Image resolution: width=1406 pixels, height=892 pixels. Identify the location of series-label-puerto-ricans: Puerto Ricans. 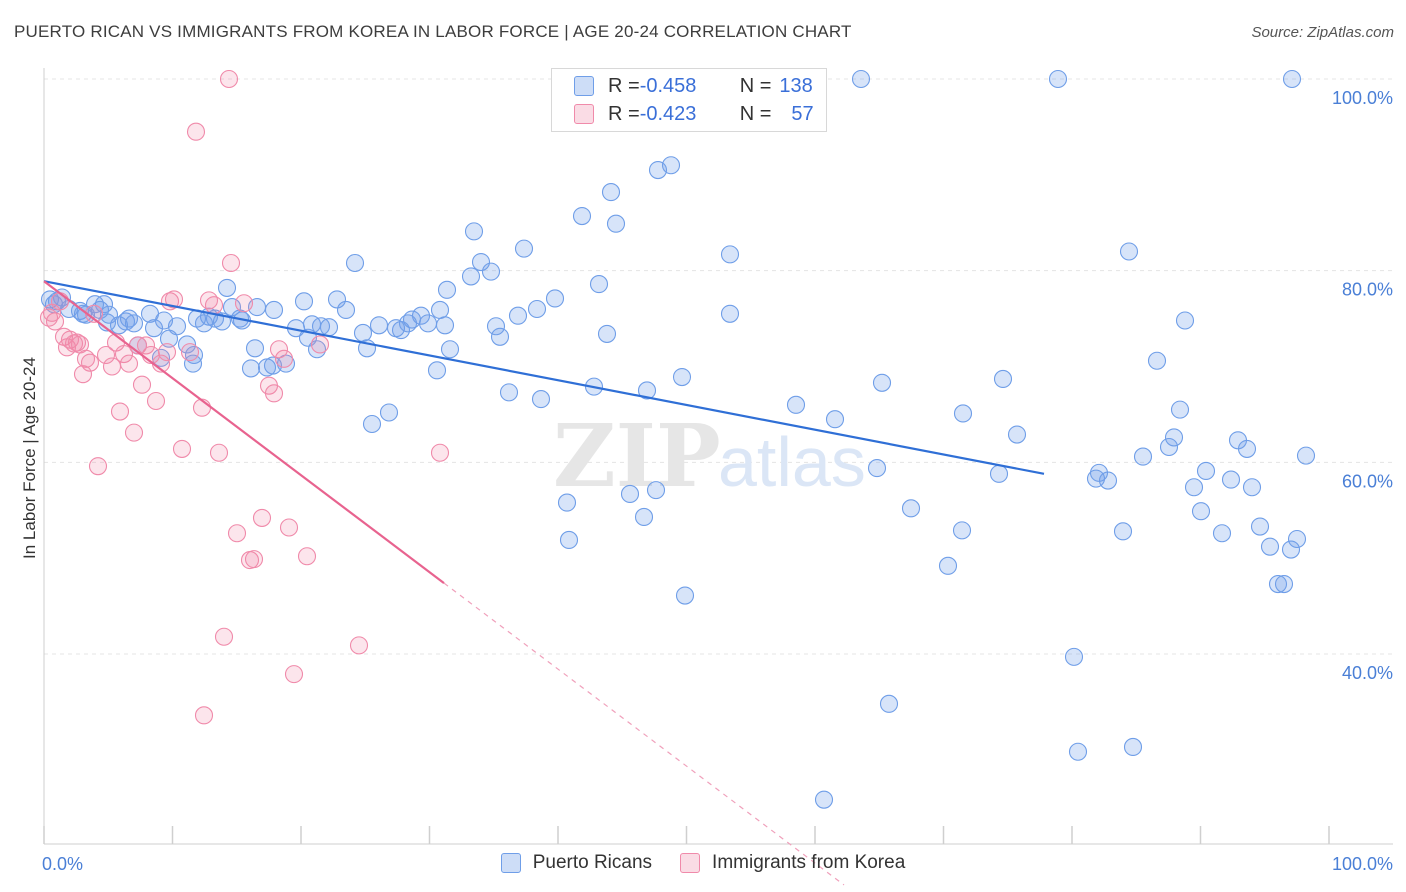
(592, 862).